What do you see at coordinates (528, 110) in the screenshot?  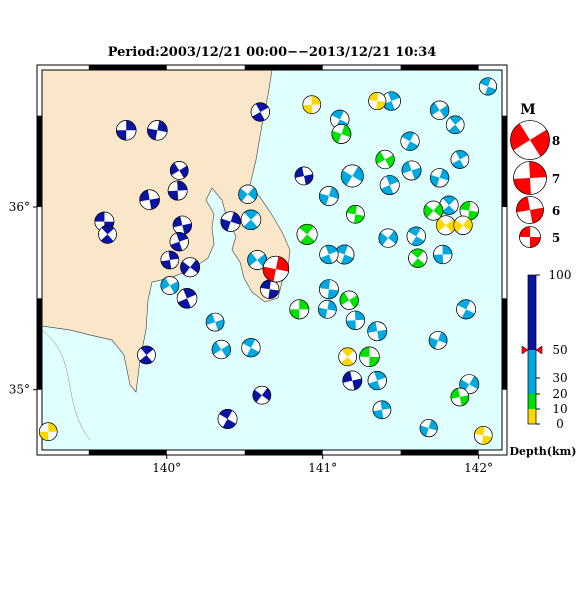 I see `magnitude-legend-title: M` at bounding box center [528, 110].